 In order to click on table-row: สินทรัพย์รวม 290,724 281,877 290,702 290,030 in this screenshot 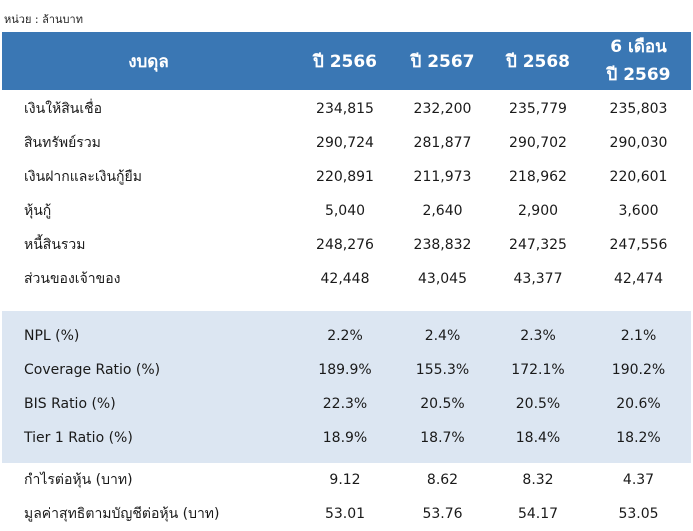, I will do `click(346, 143)`.